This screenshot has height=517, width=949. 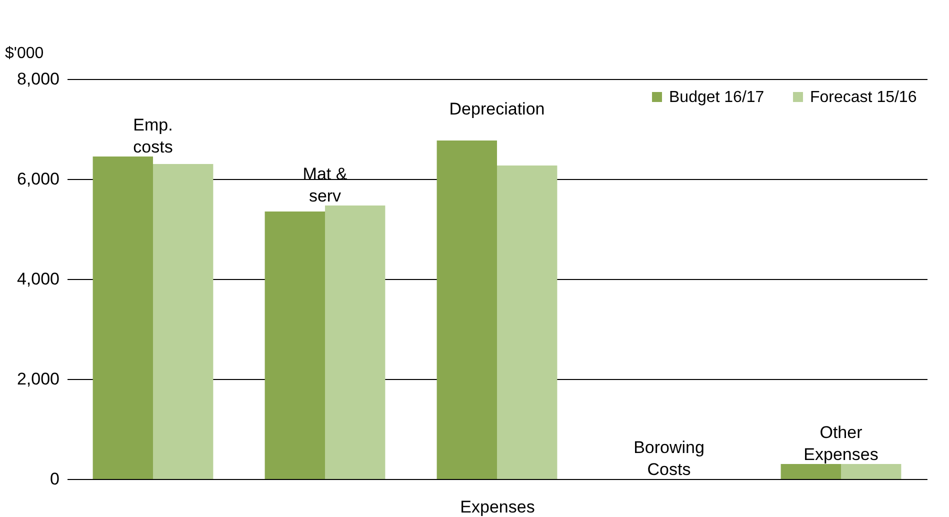 What do you see at coordinates (38, 279) in the screenshot?
I see `y-tick-label: 4,000` at bounding box center [38, 279].